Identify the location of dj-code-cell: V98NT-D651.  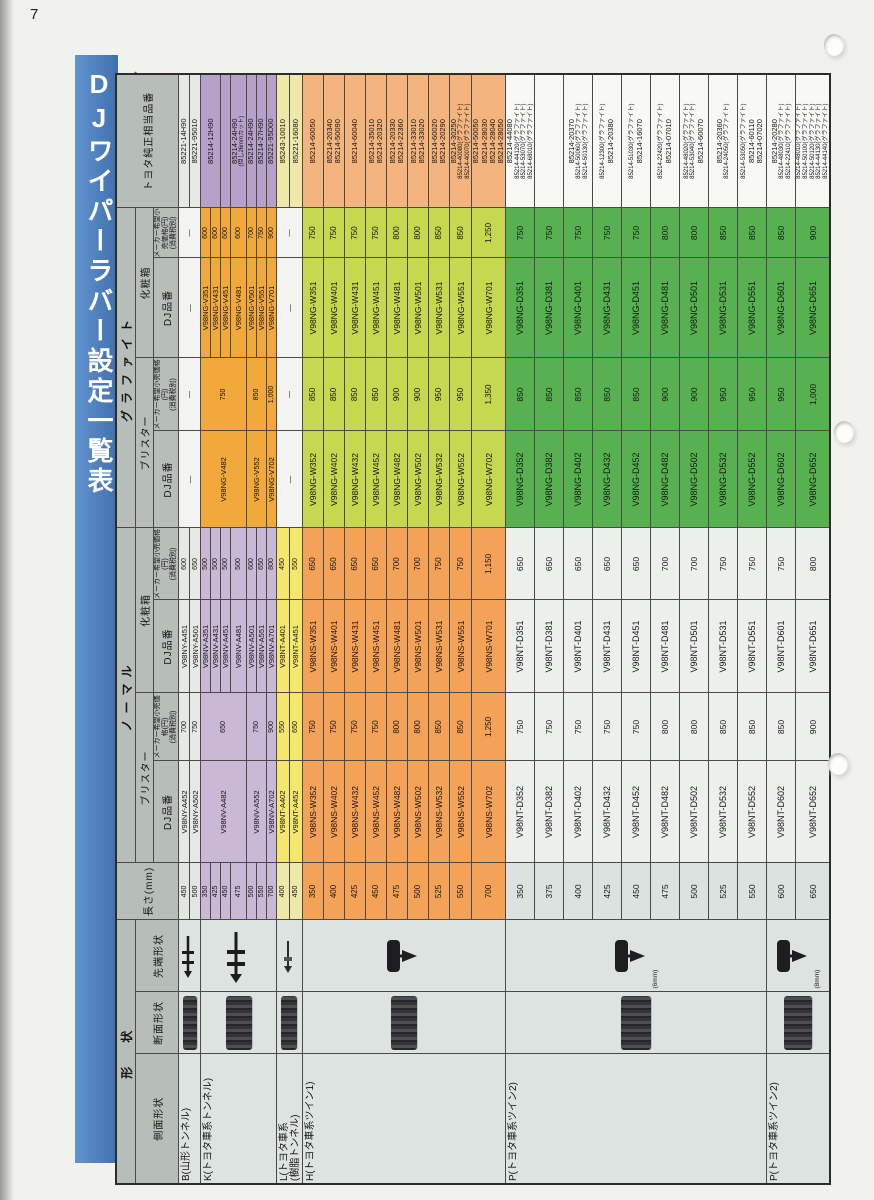
(813, 646).